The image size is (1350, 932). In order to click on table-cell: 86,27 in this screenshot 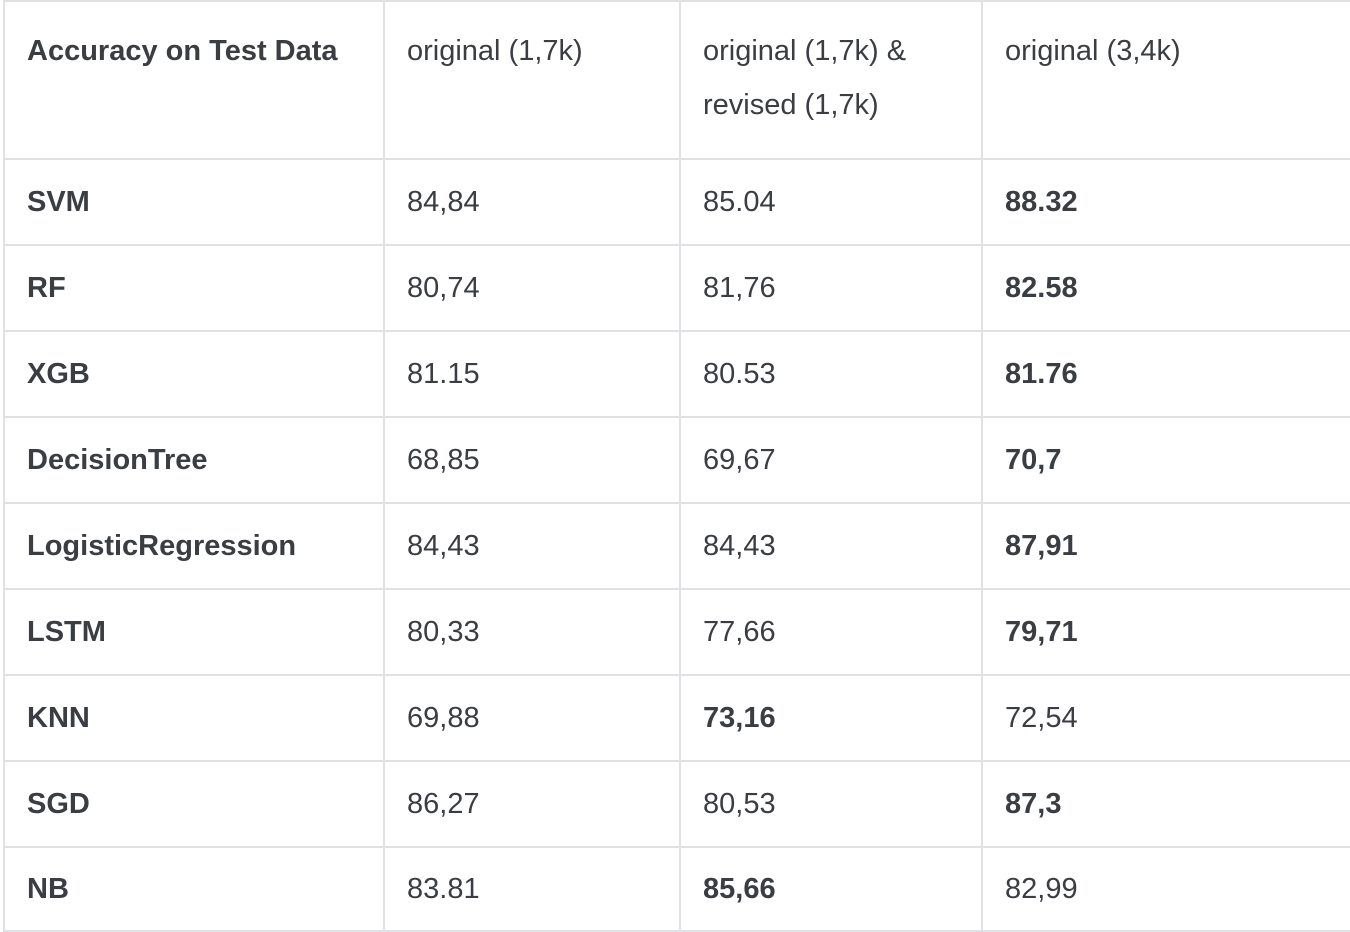, I will do `click(532, 804)`.